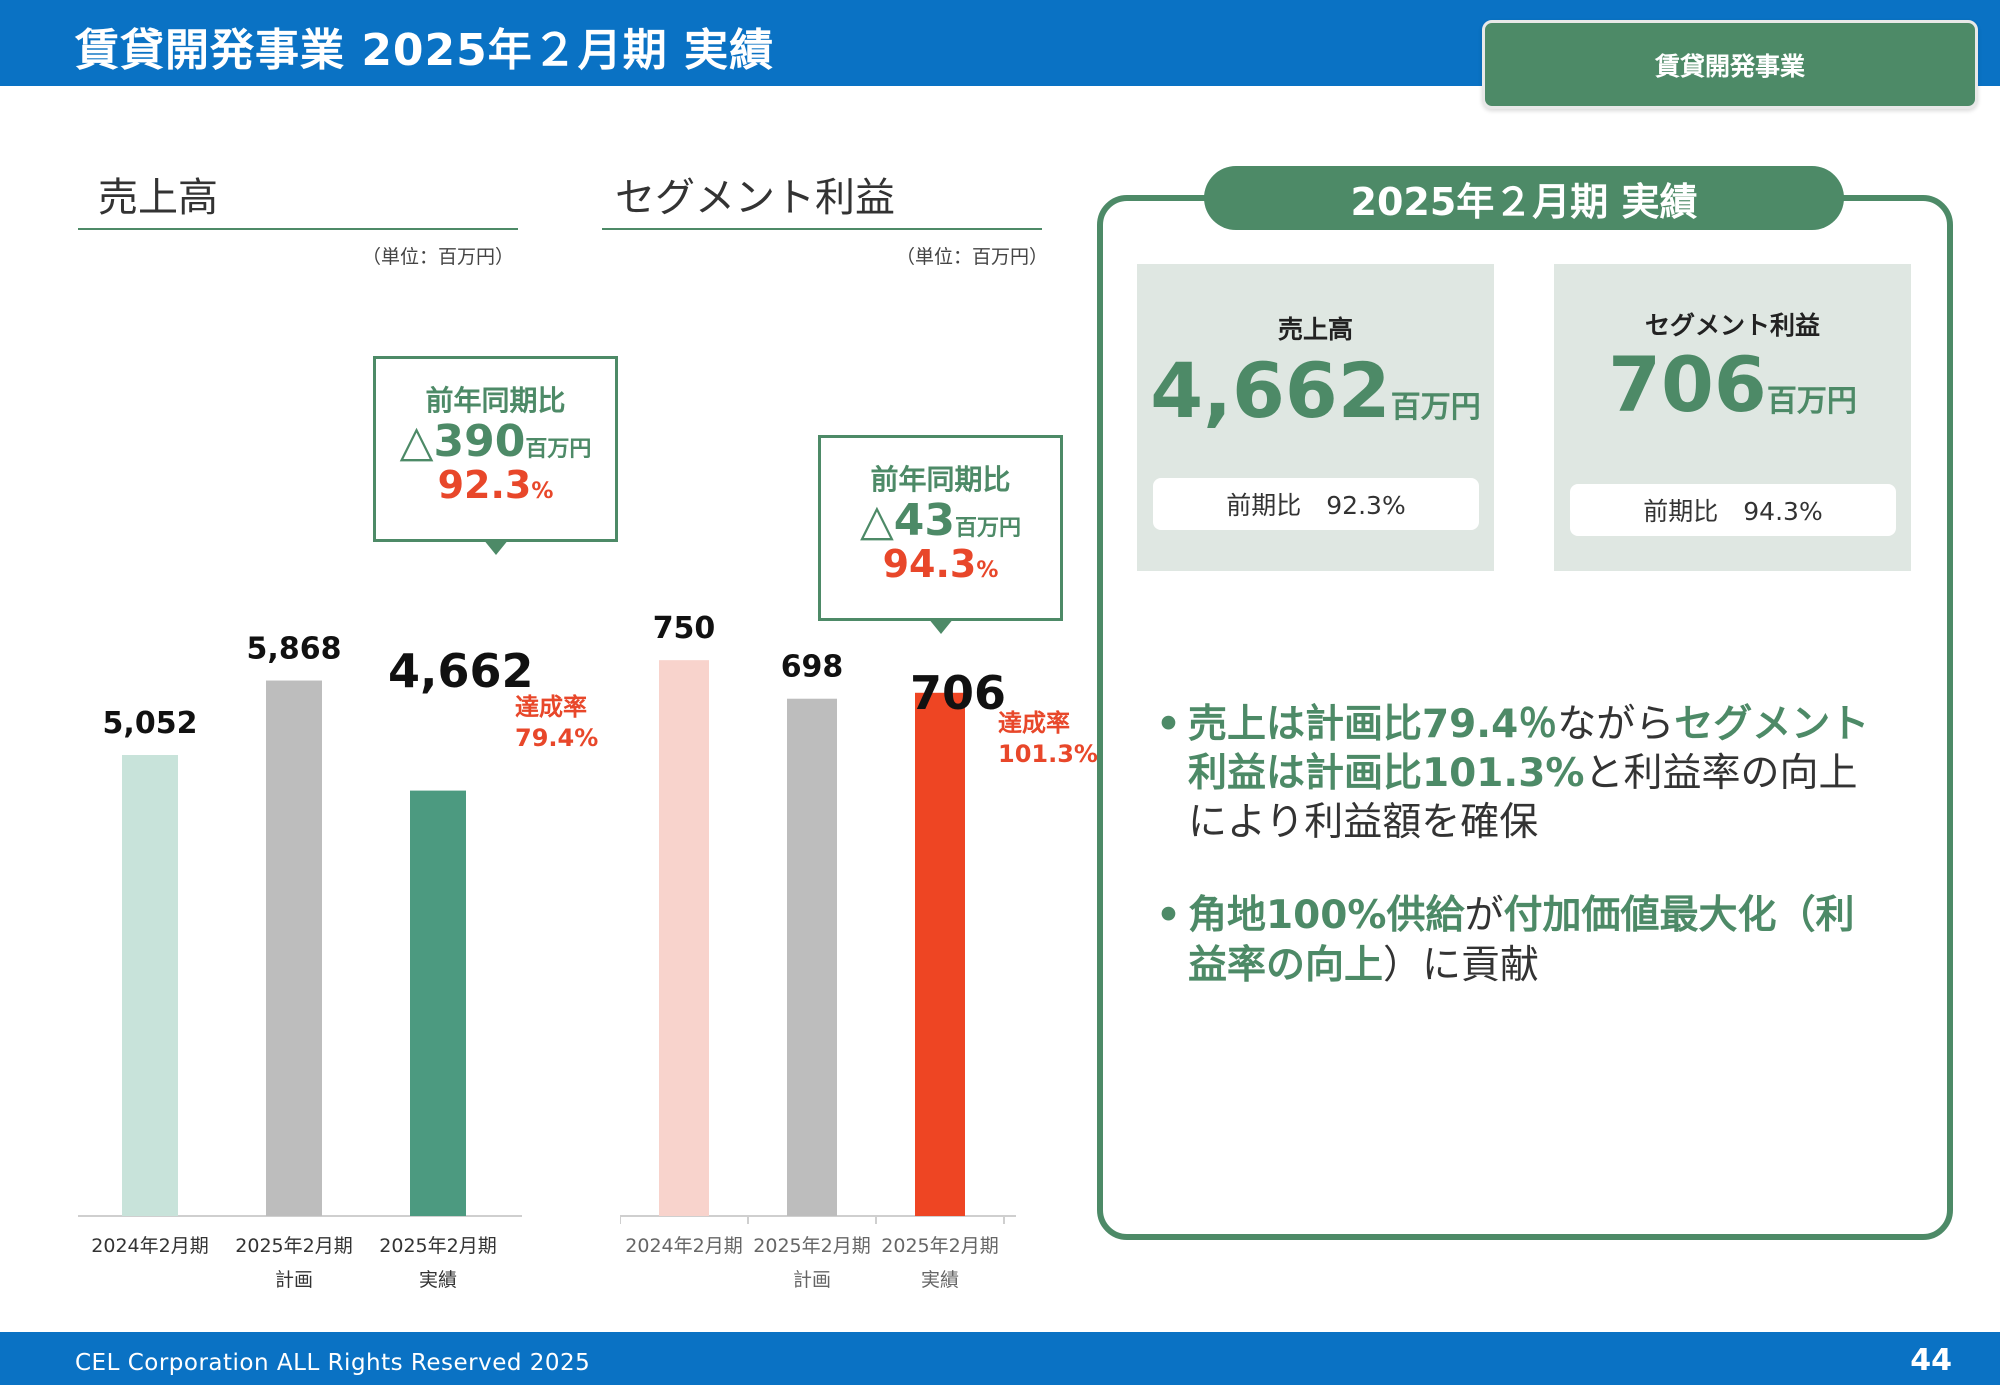 The width and height of the screenshot is (2000, 1385). What do you see at coordinates (557, 723) in the screenshot?
I see `sales-achievement: 達成率 79.4%` at bounding box center [557, 723].